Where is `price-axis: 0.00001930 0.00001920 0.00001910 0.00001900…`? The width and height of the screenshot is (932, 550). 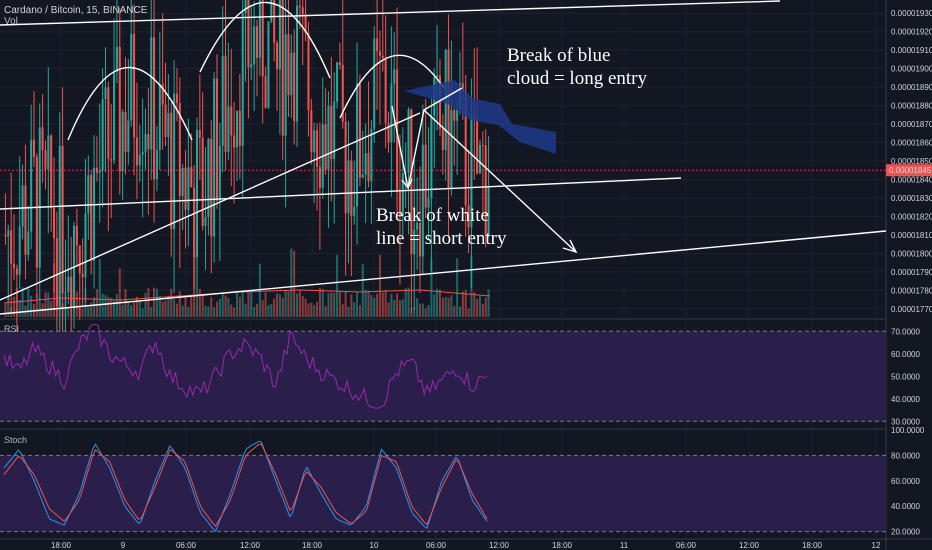
price-axis: 0.00001930 0.00001920 0.00001910 0.00001900… is located at coordinates (909, 273).